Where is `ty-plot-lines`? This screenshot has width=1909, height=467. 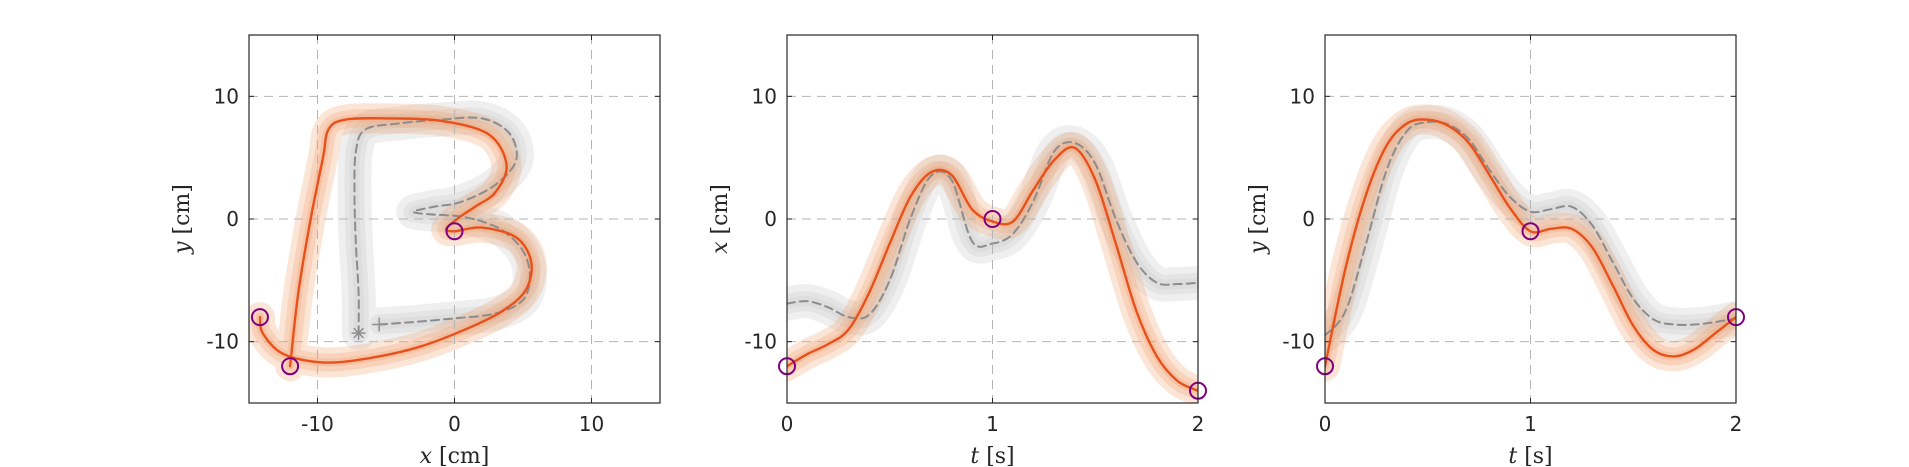
ty-plot-lines is located at coordinates (1530, 243).